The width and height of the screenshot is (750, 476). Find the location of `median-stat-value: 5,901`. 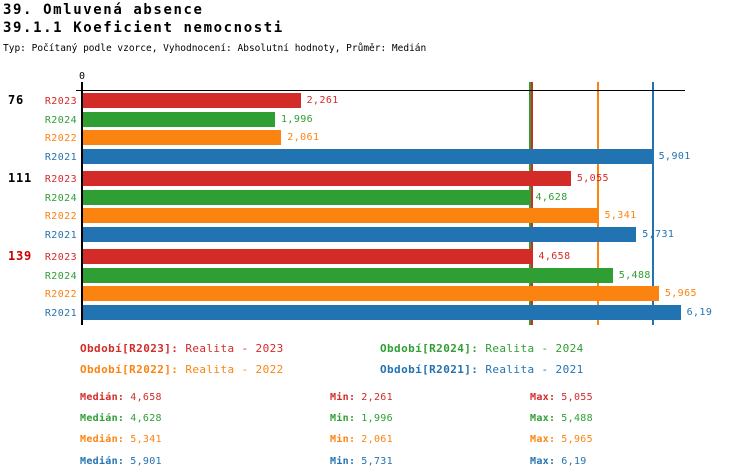

median-stat-value: 5,901 is located at coordinates (146, 461).